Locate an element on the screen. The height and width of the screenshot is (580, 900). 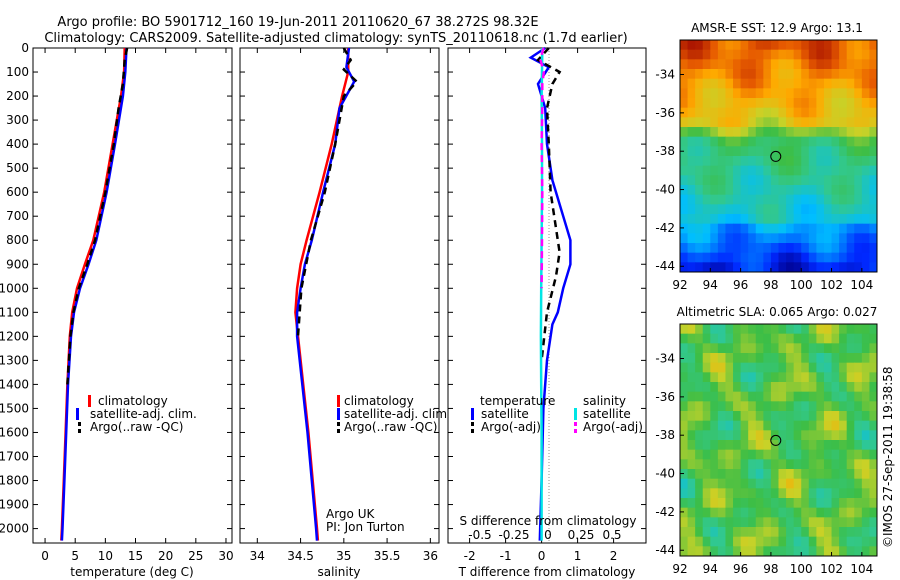
credit: ©IMOS 27-Sep-2011 19:38:58 is located at coordinates (888, 457).